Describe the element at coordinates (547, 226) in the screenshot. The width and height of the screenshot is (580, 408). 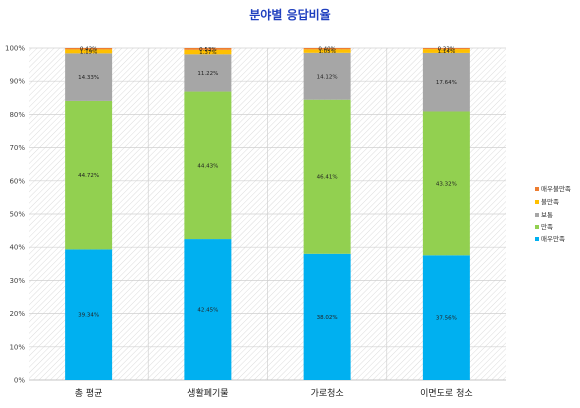
I see `legend-label: 만족` at that location.